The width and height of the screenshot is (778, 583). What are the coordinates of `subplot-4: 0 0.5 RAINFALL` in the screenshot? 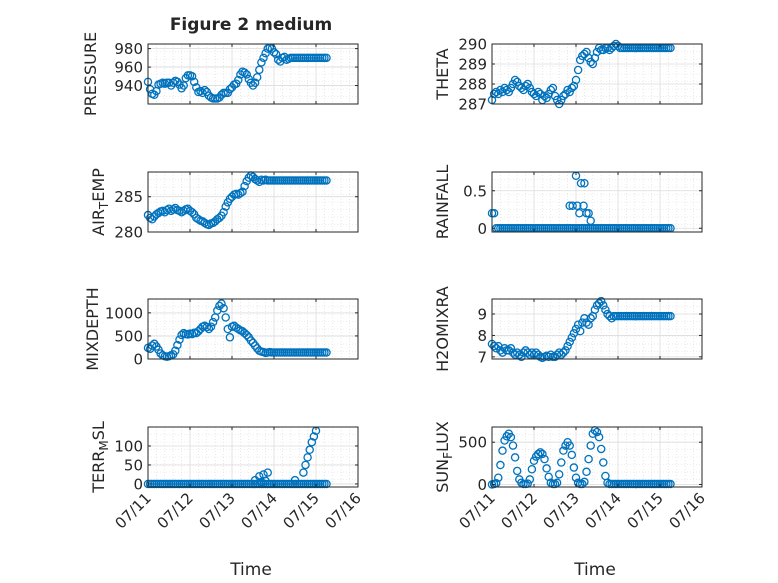 It's located at (568, 202).